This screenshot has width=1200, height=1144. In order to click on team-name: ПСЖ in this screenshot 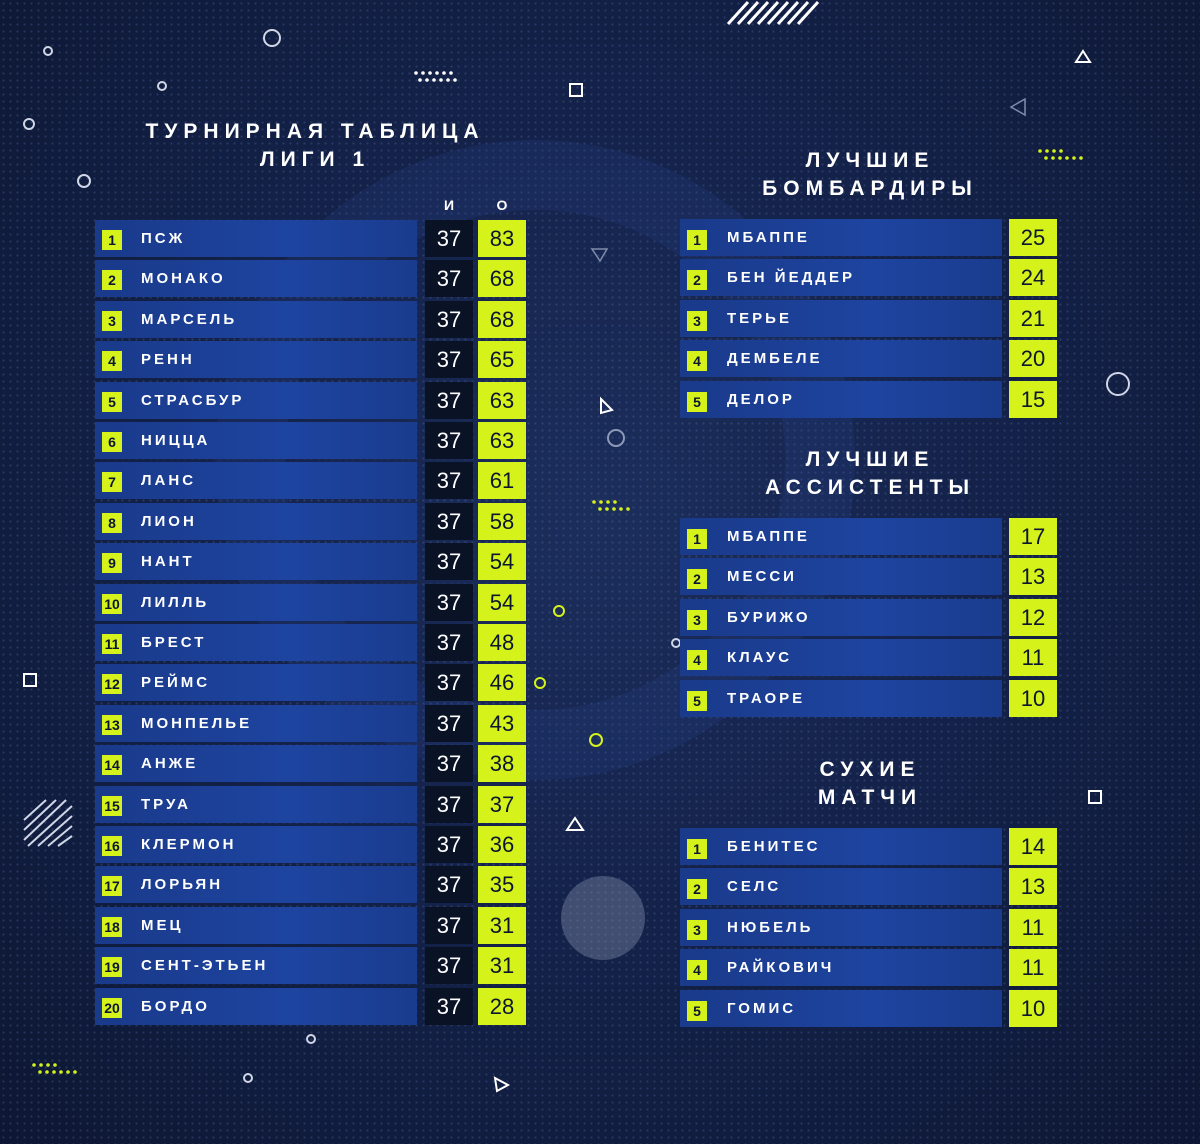, I will do `click(163, 238)`.